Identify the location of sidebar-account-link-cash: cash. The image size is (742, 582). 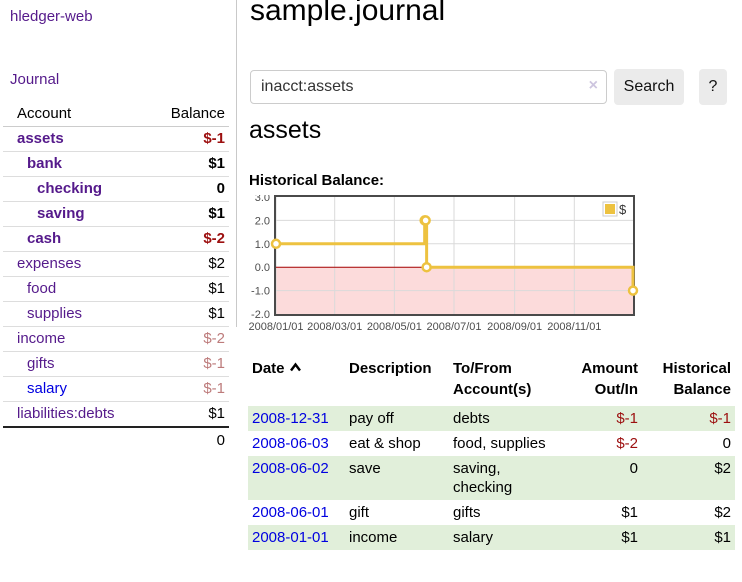
(44, 238).